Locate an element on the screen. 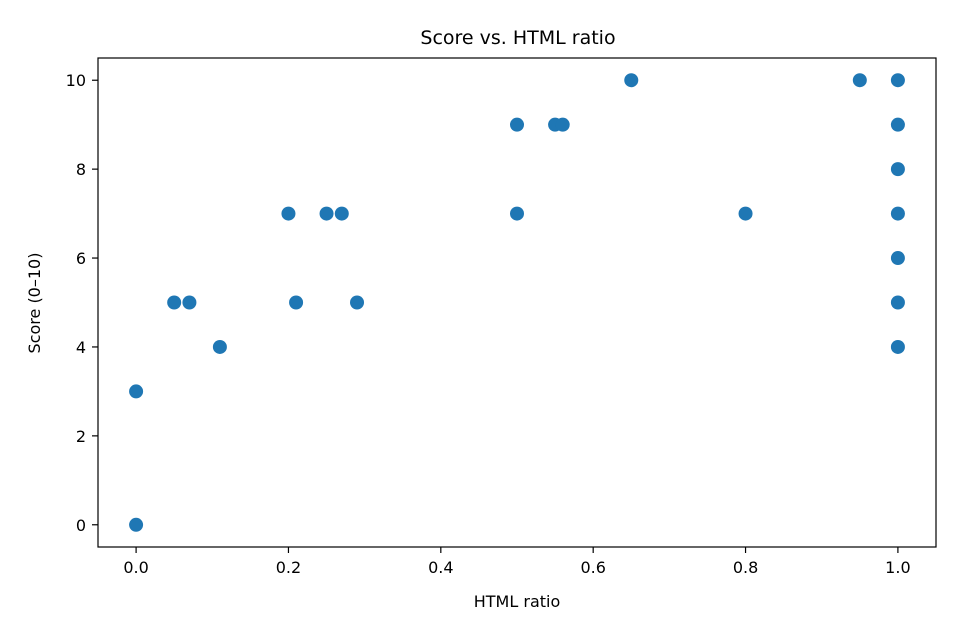 This screenshot has width=960, height=640. y-tick-label: 4 is located at coordinates (81, 347).